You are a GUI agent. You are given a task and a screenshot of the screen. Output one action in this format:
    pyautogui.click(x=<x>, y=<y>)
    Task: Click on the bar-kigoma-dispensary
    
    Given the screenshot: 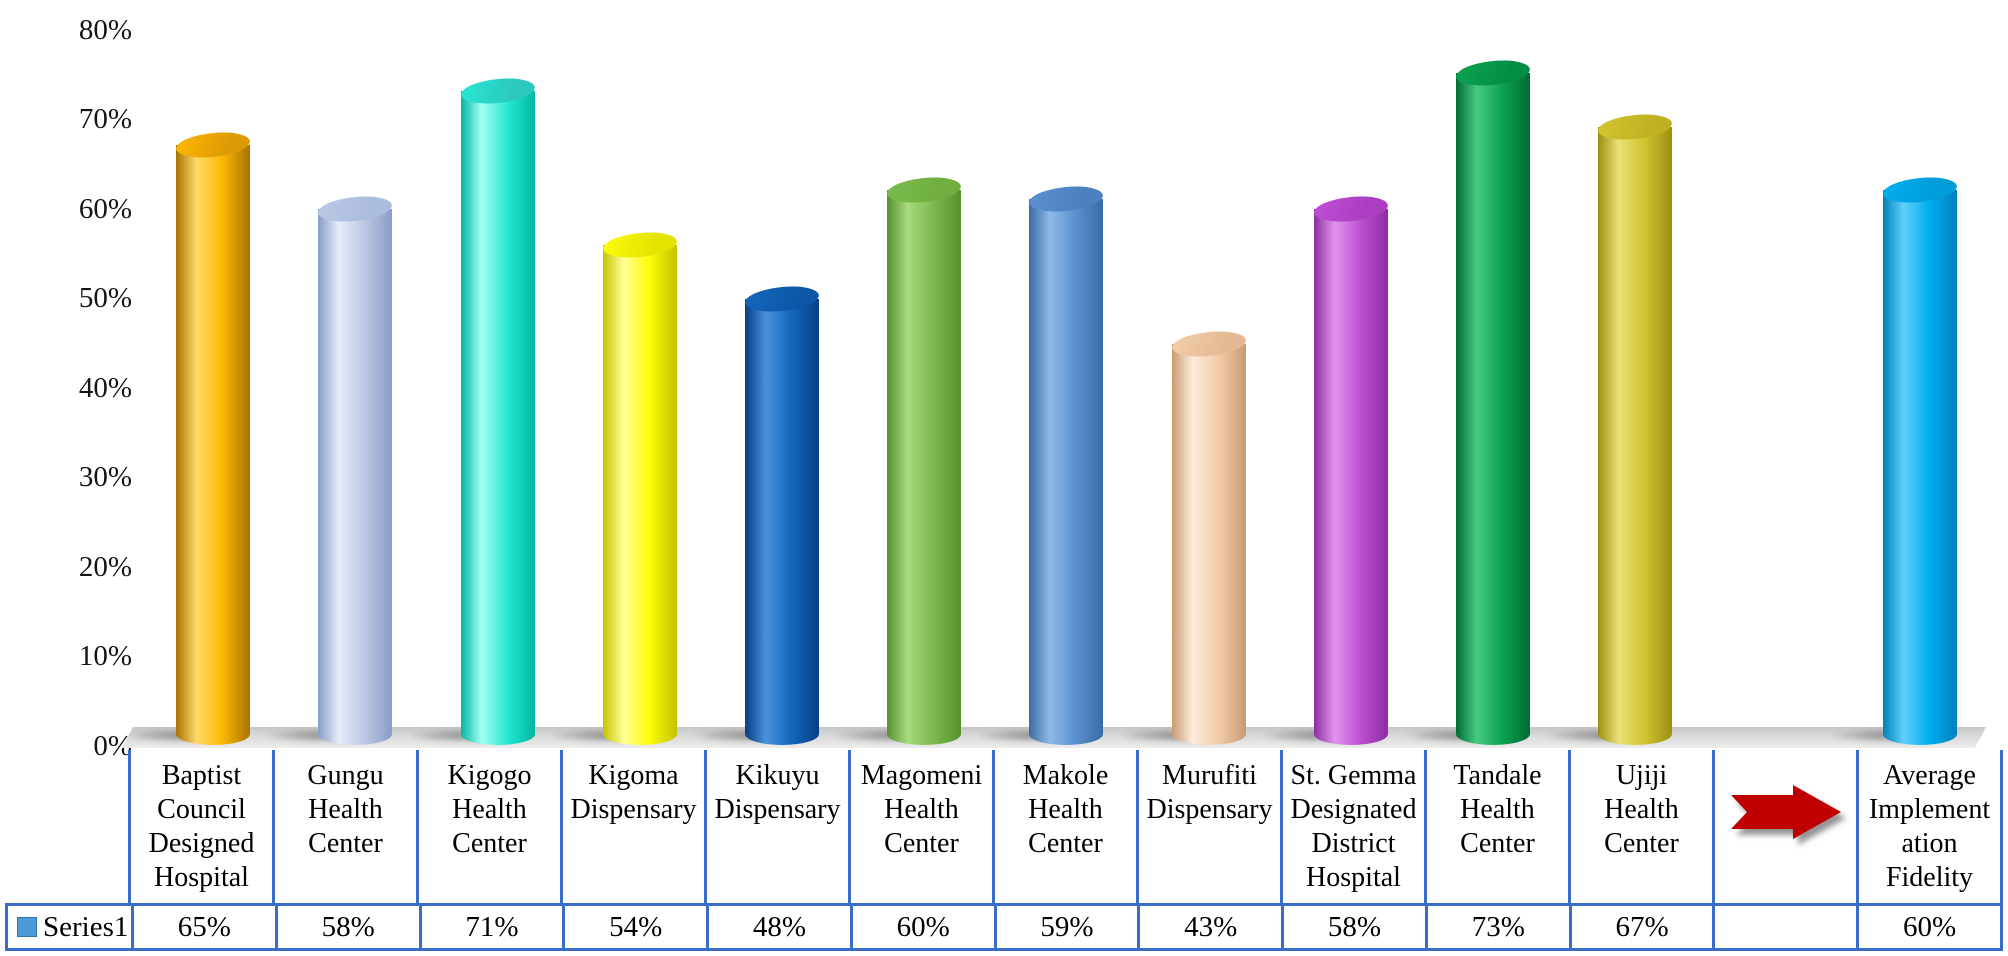 What is the action you would take?
    pyautogui.click(x=639, y=486)
    